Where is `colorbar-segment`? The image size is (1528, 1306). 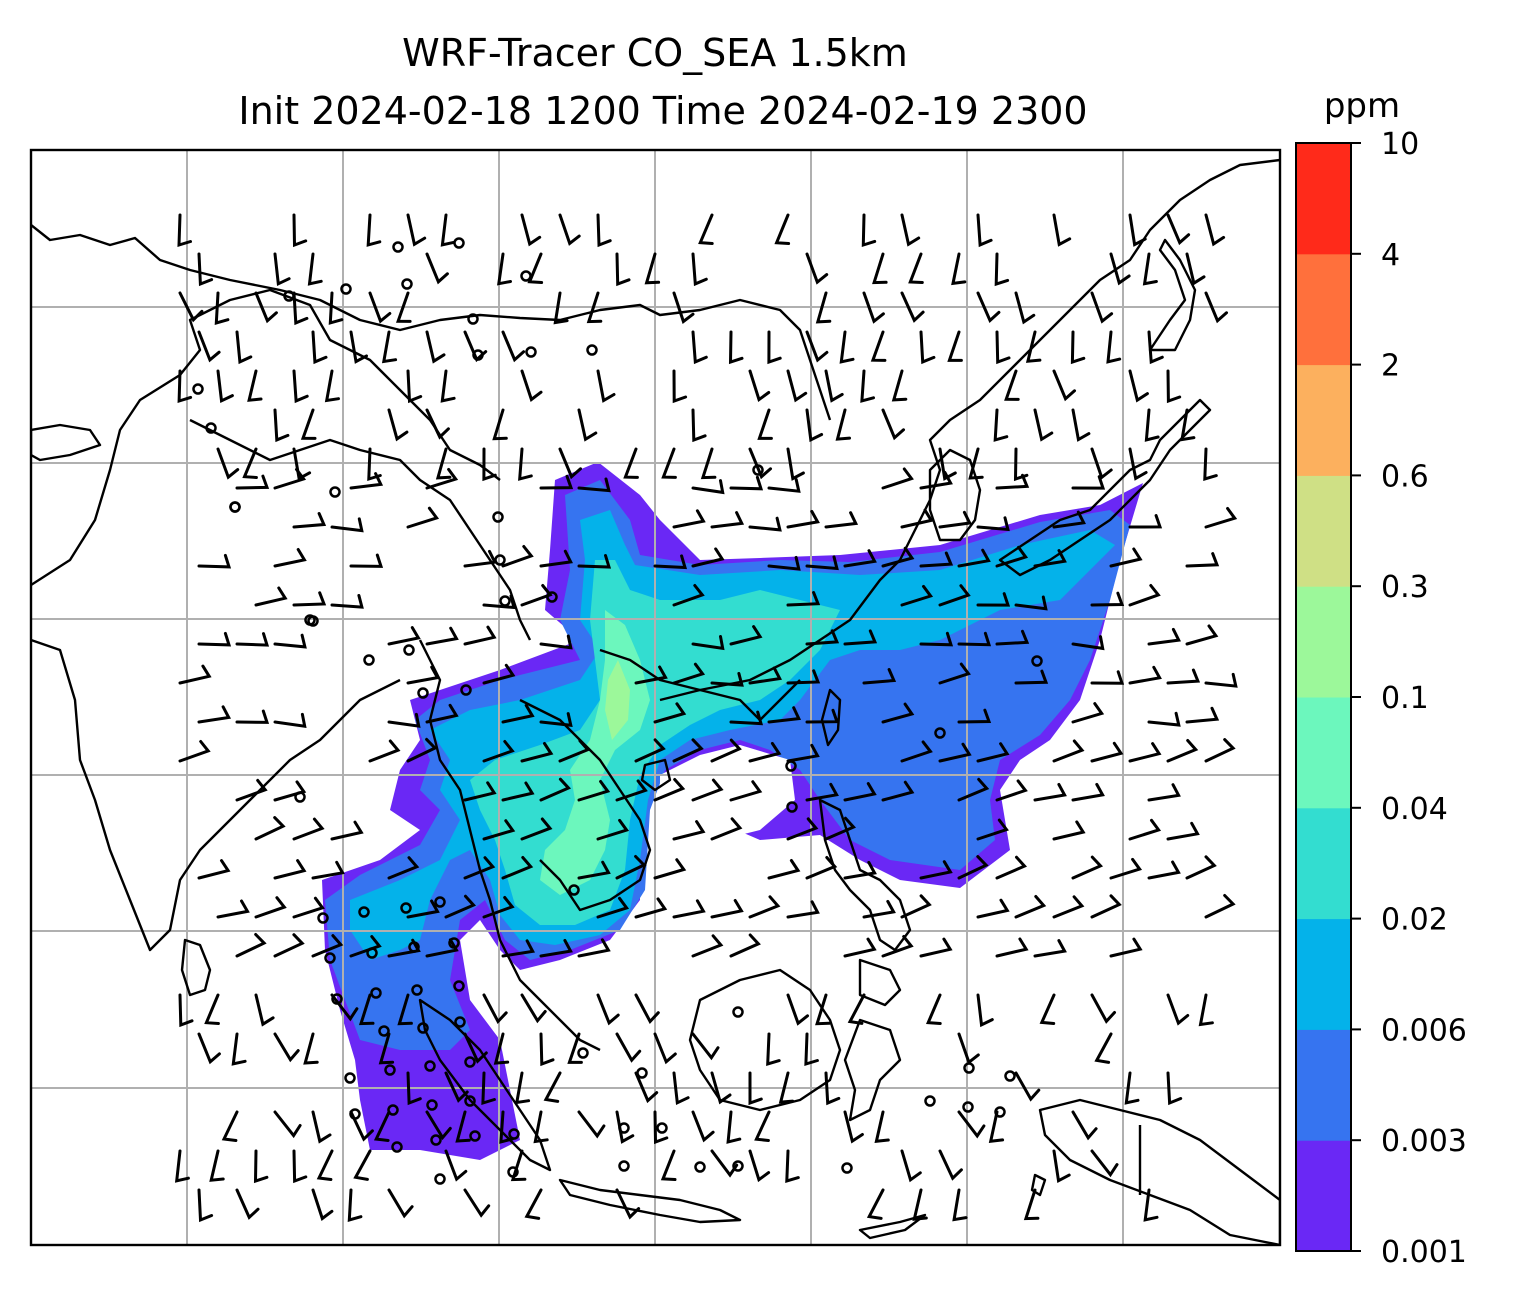
colorbar-segment is located at coordinates (1323, 420).